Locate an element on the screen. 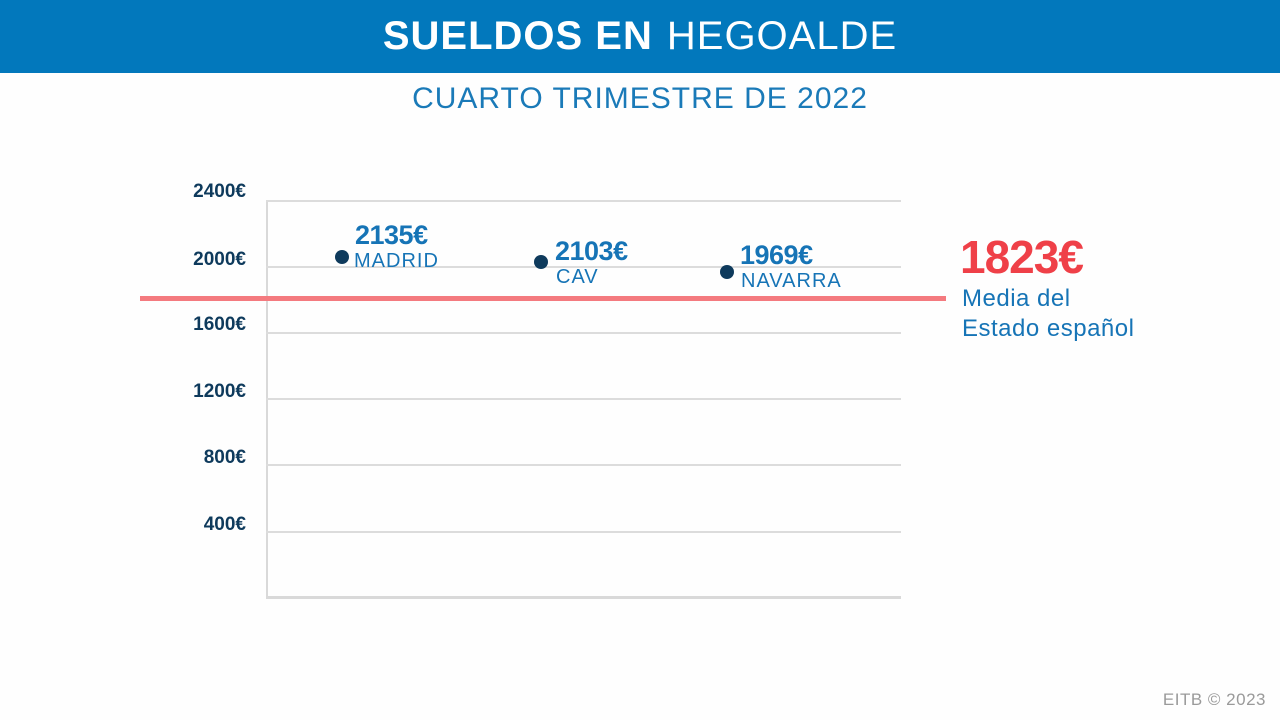 This screenshot has width=1280, height=720. average-caption: Media del Estado español is located at coordinates (1048, 314).